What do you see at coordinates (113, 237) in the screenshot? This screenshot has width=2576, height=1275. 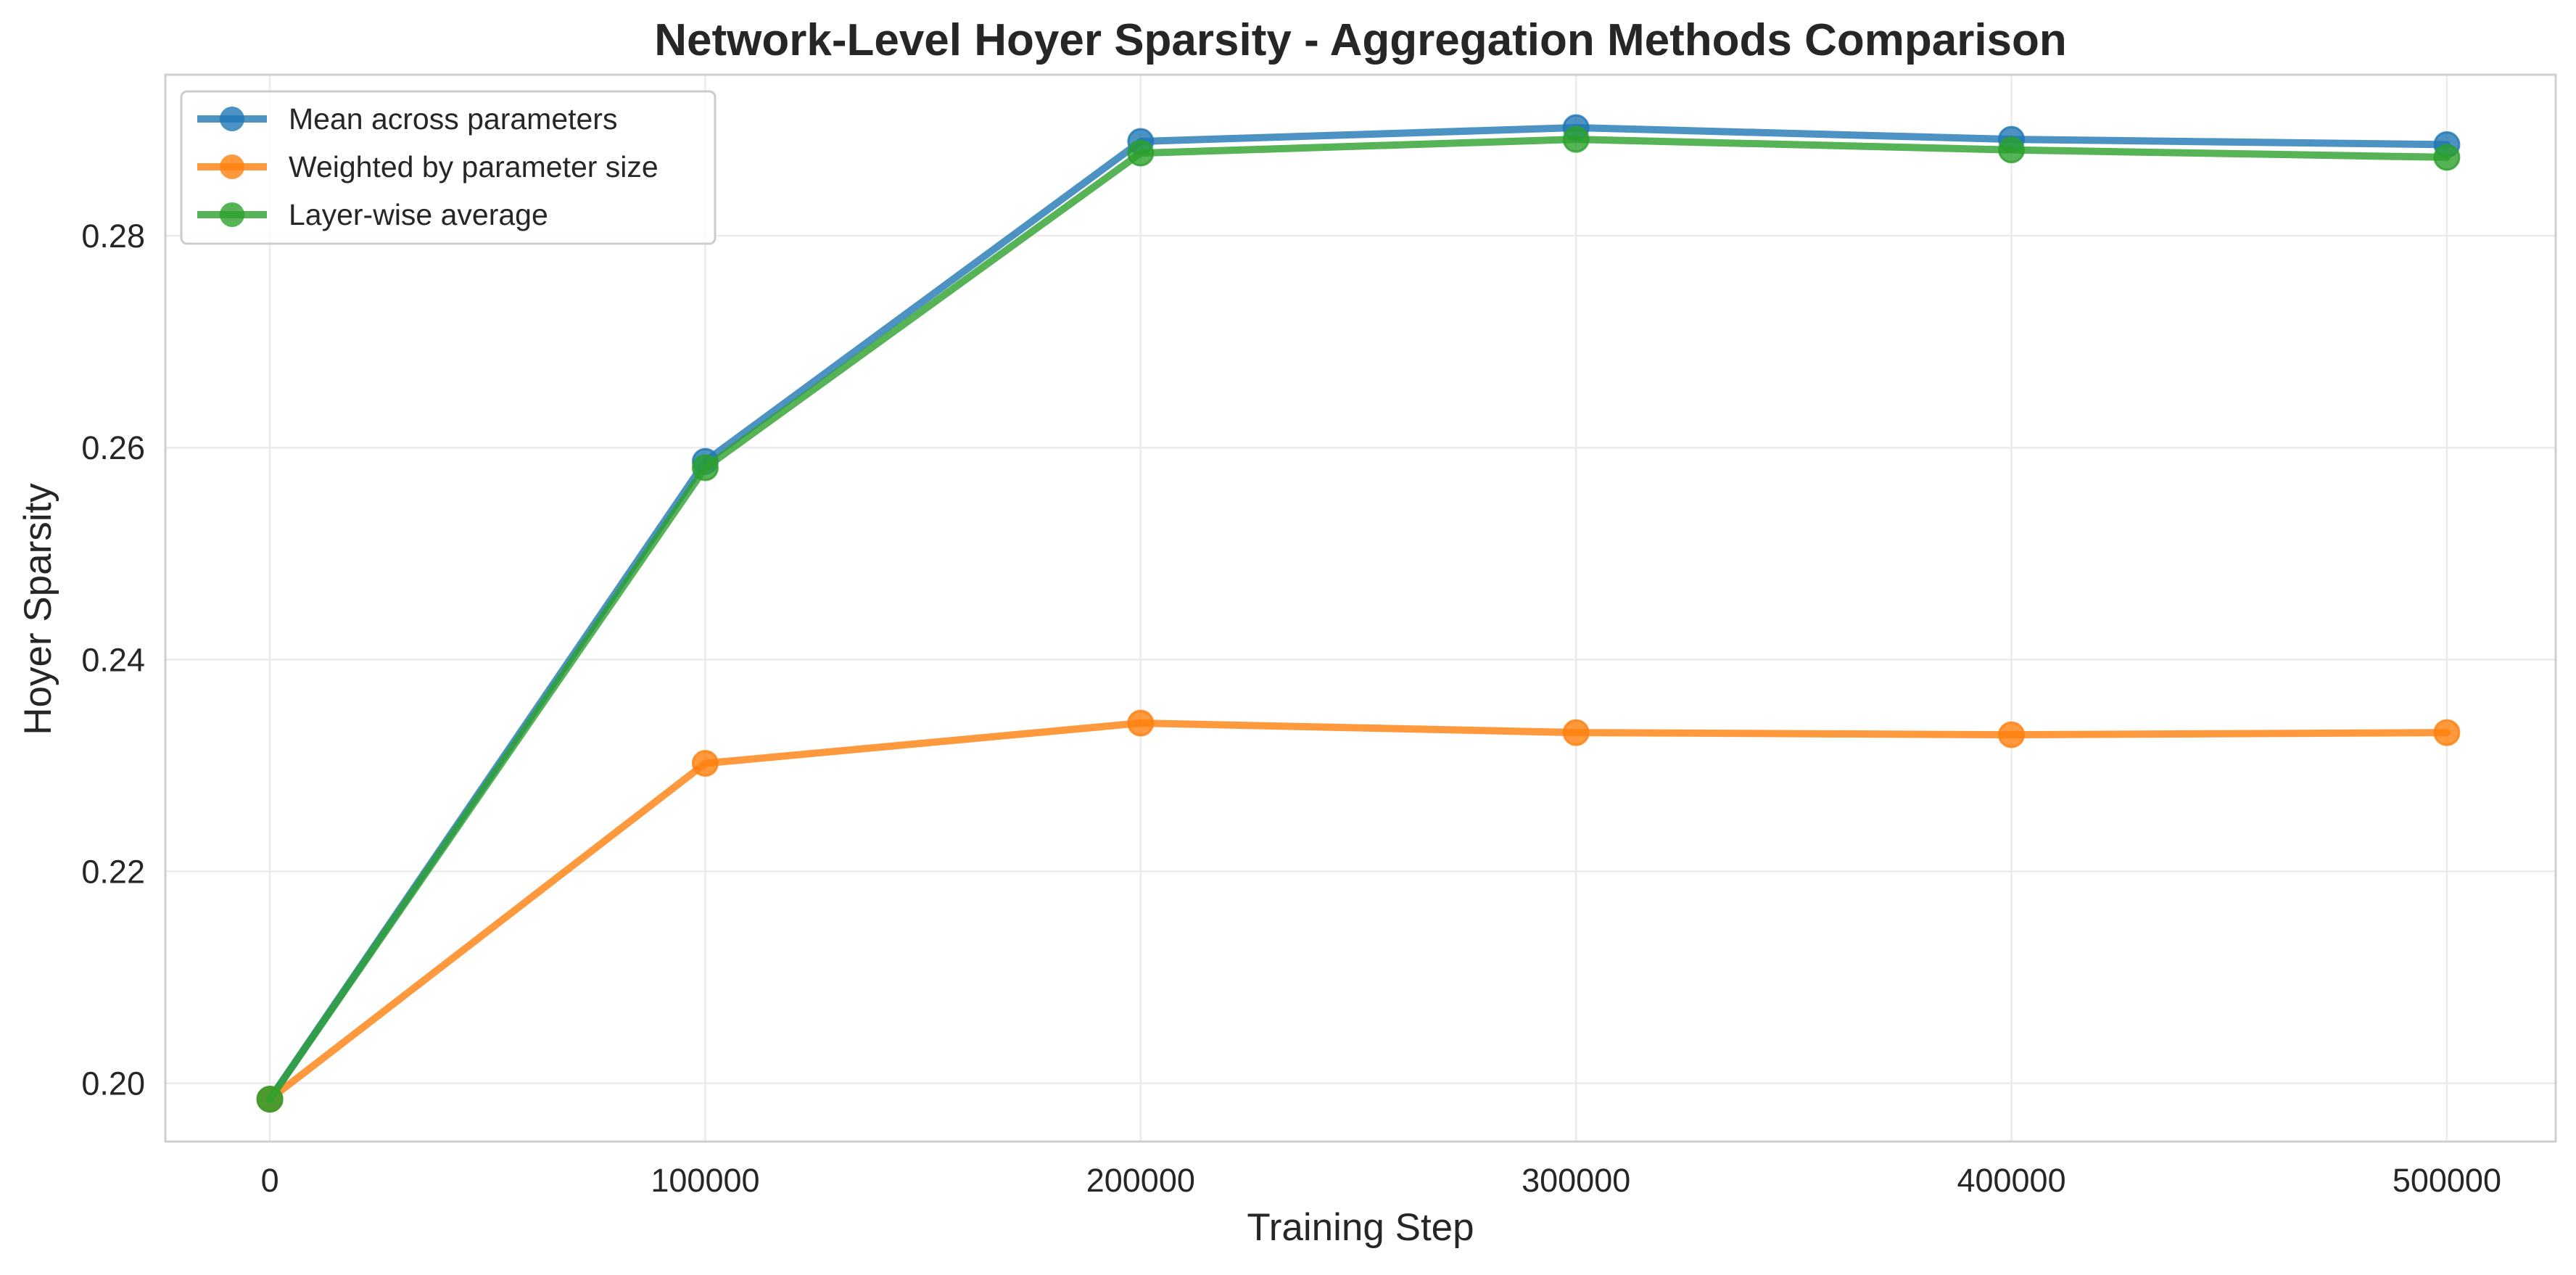 I see `y-tick-label: 0.28` at bounding box center [113, 237].